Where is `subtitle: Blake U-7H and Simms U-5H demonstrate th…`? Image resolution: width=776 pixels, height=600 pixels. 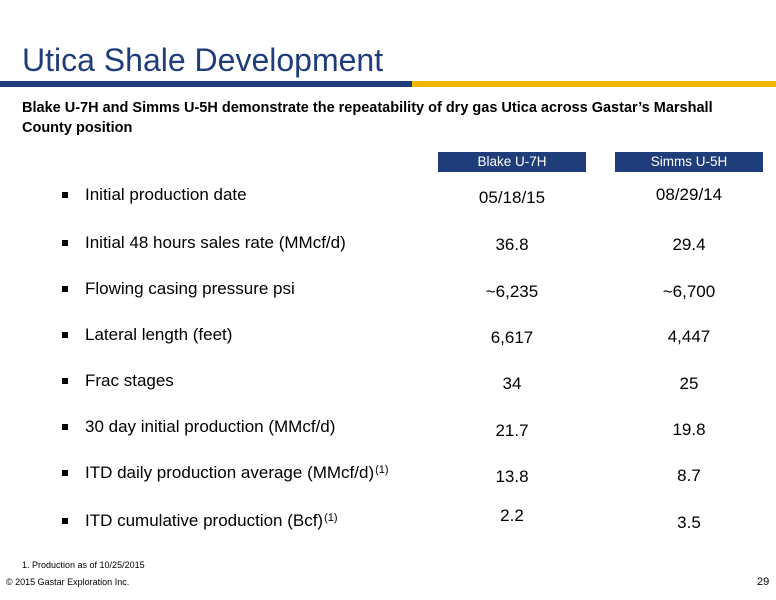
subtitle: Blake U-7H and Simms U-5H demonstrate th… is located at coordinates (367, 118).